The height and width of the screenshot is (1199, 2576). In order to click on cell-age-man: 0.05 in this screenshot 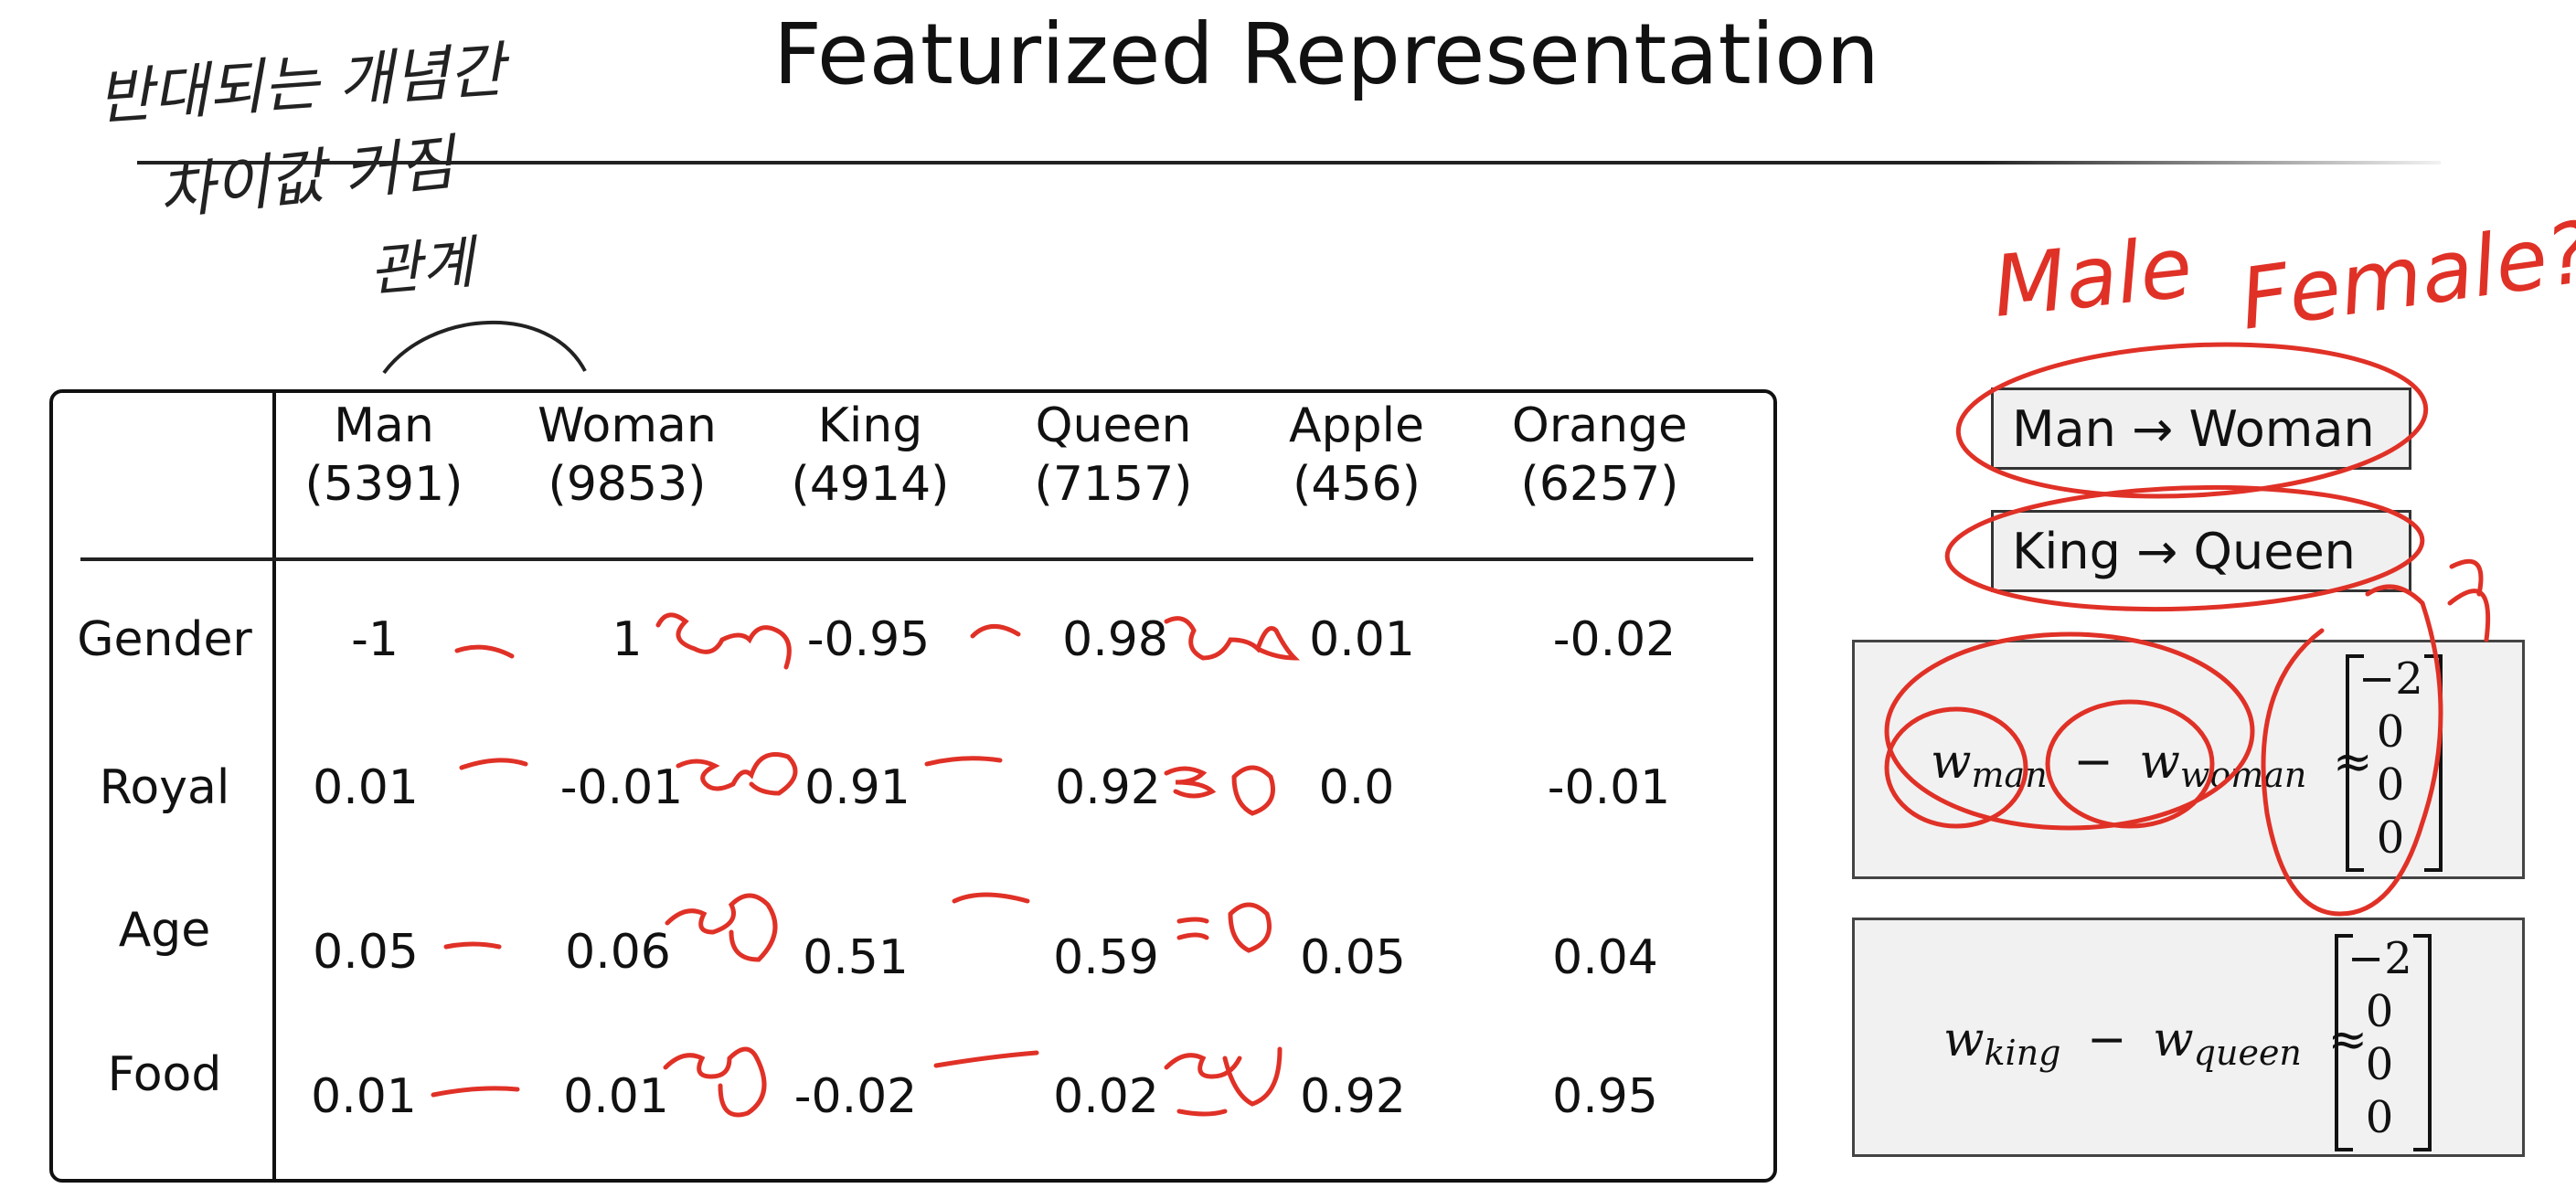, I will do `click(366, 952)`.